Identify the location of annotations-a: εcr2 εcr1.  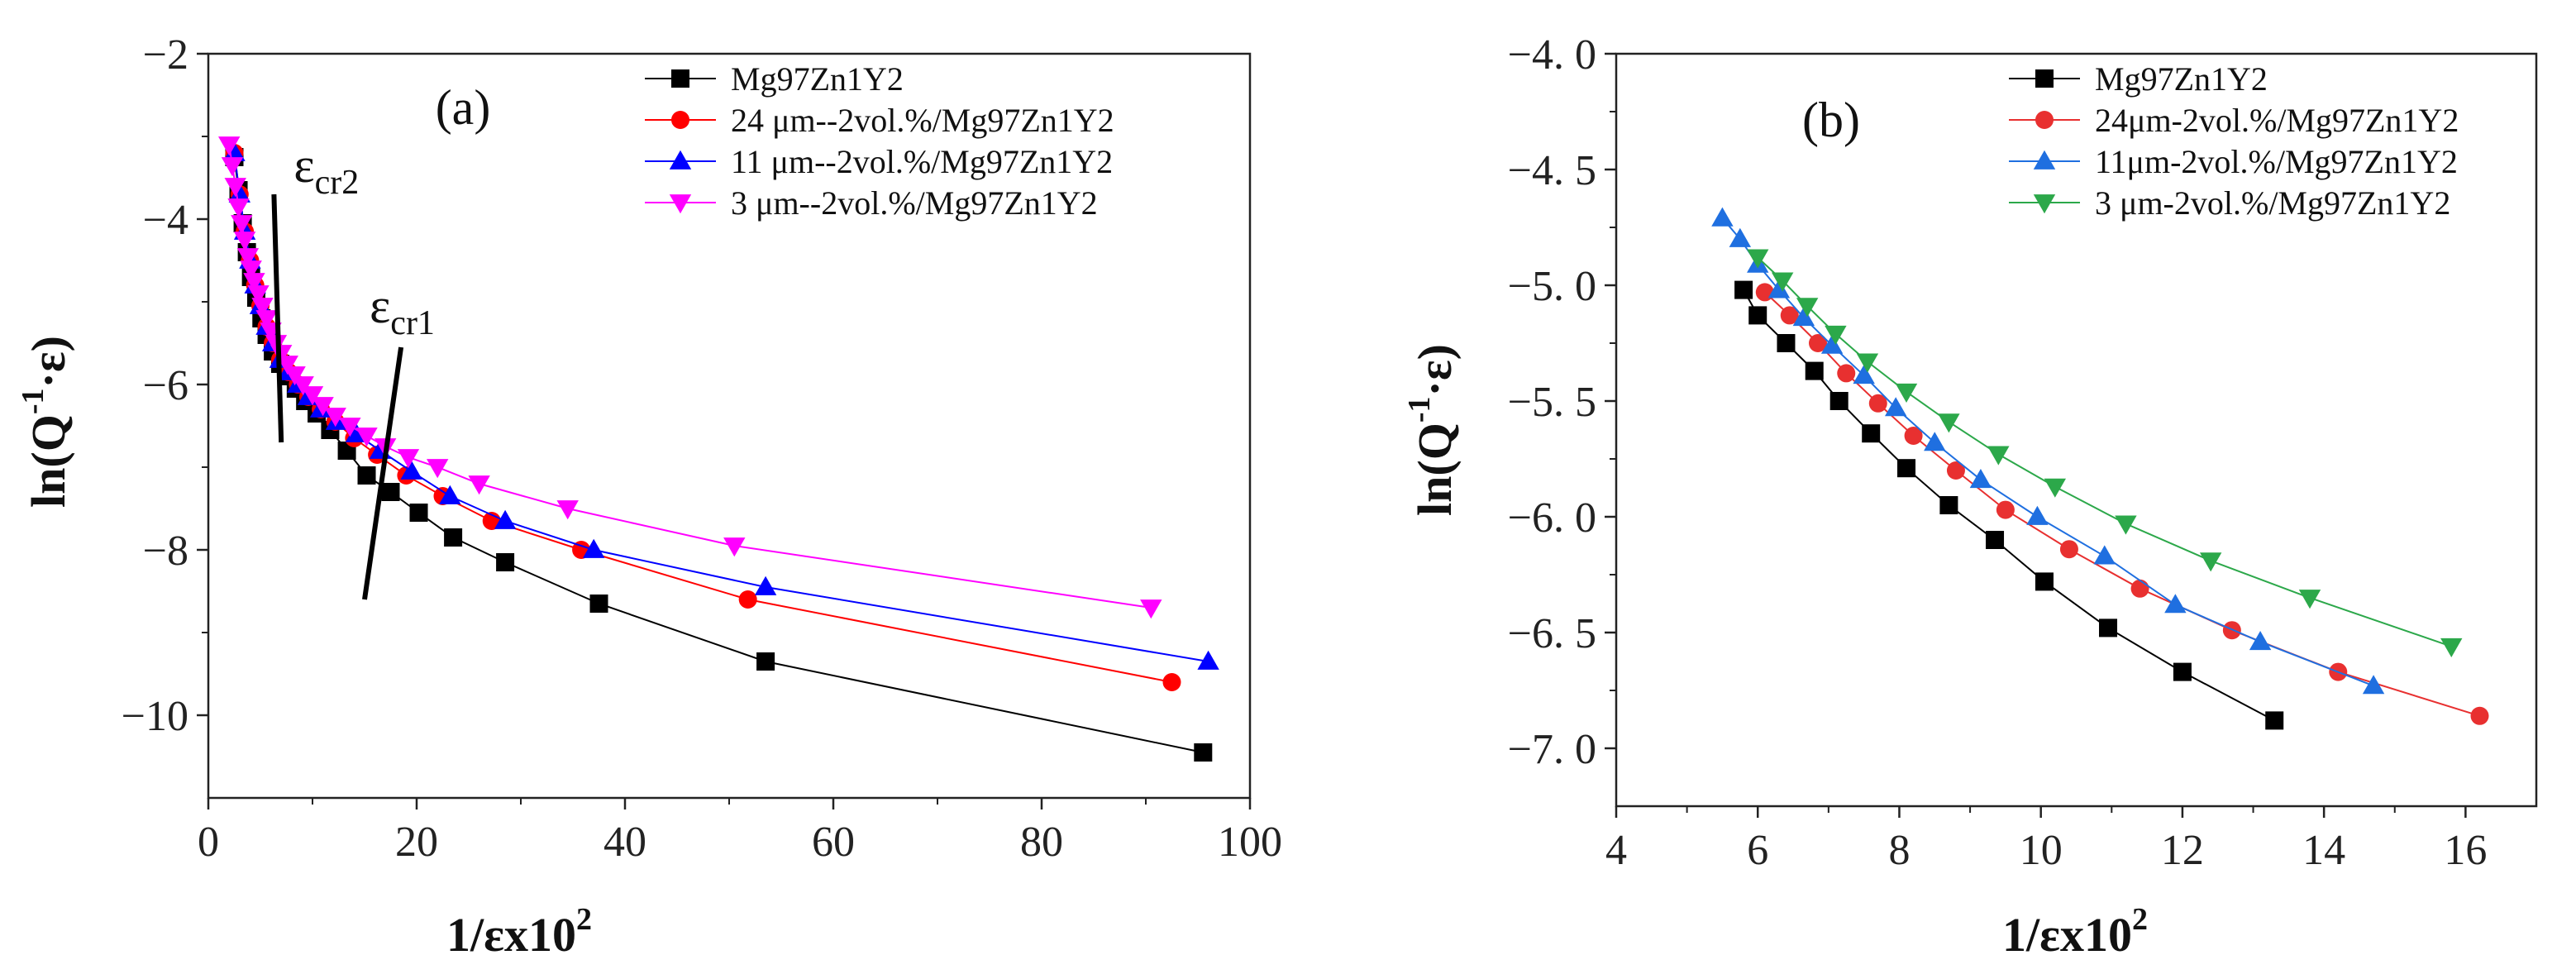
(353, 369).